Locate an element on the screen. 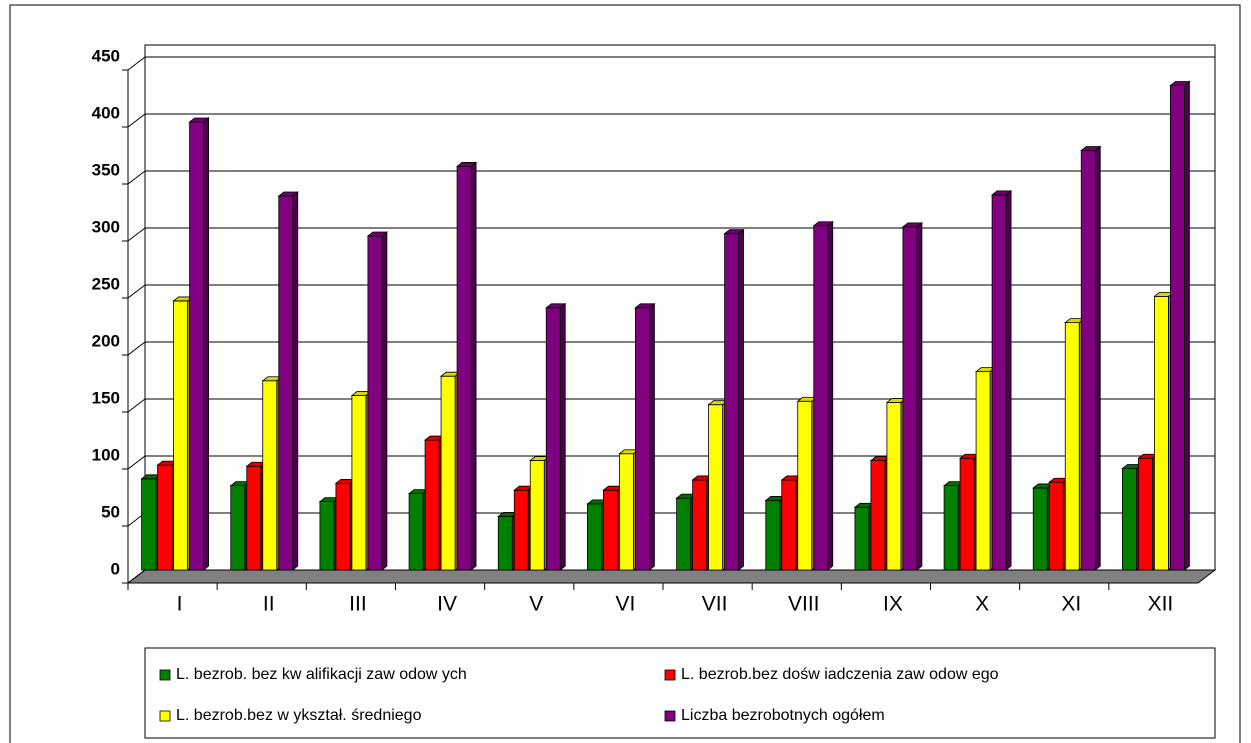  x-tick-label: X is located at coordinates (982, 604).